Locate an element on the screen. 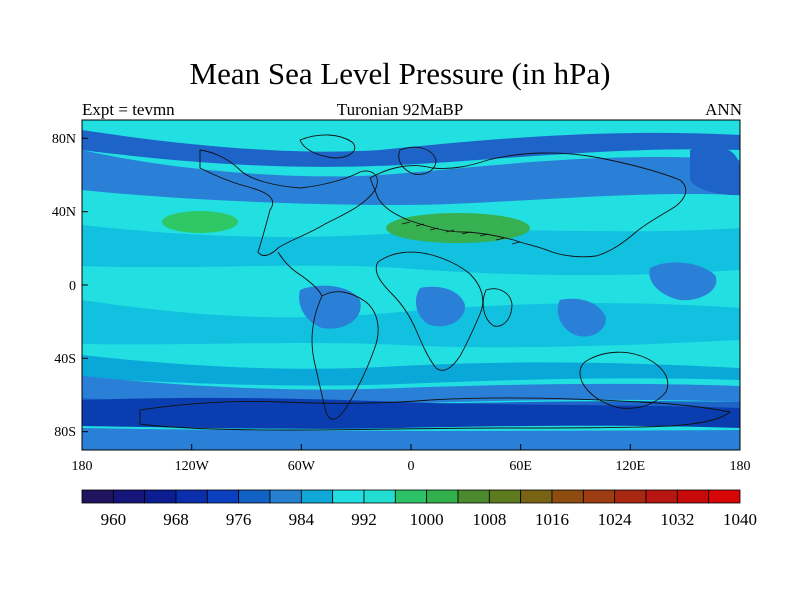 The width and height of the screenshot is (800, 600). lat-tick-label: 40S is located at coordinates (65, 359).